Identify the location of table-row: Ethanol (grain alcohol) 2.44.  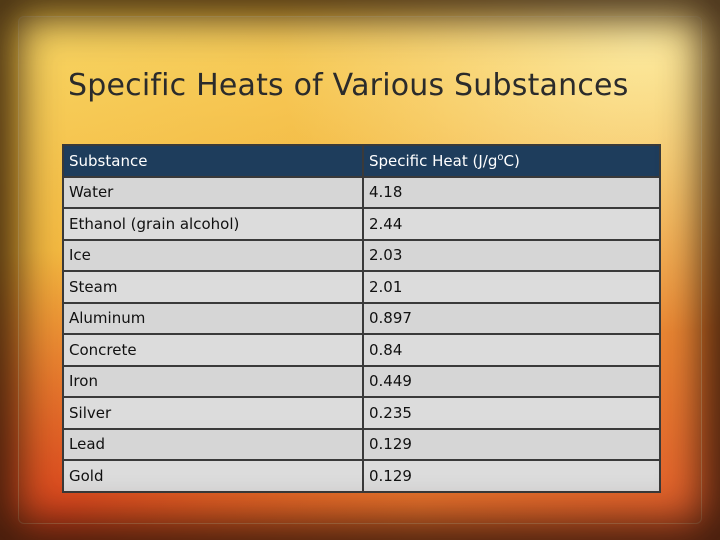
(361, 224).